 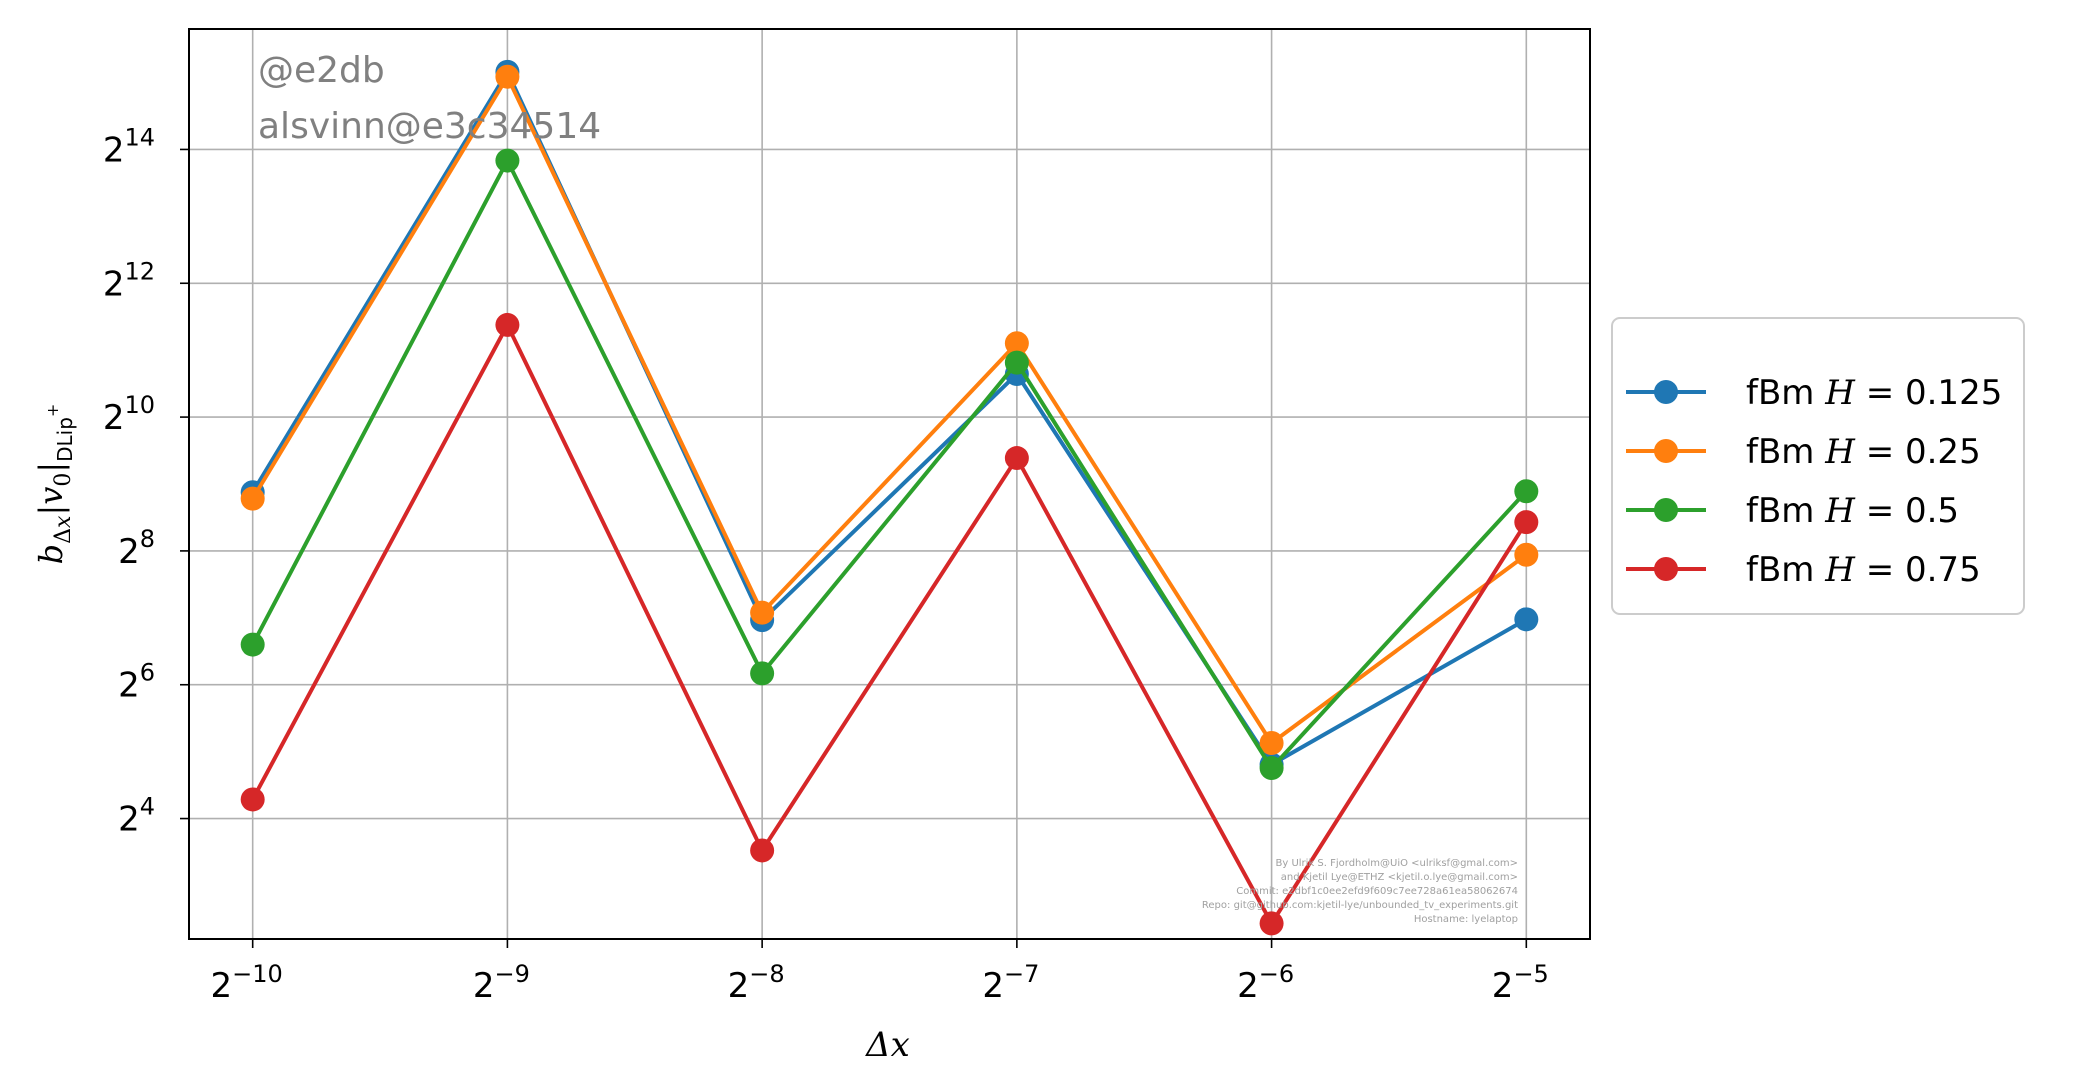 What do you see at coordinates (887, 1045) in the screenshot?
I see `x-axis-label: Δx` at bounding box center [887, 1045].